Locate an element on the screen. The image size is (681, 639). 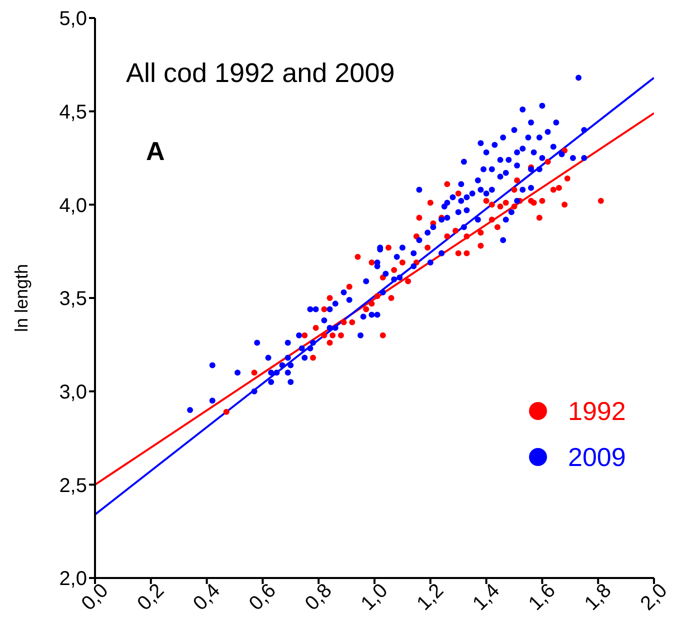
x-tick-label: 0,8 is located at coordinates (318, 597).